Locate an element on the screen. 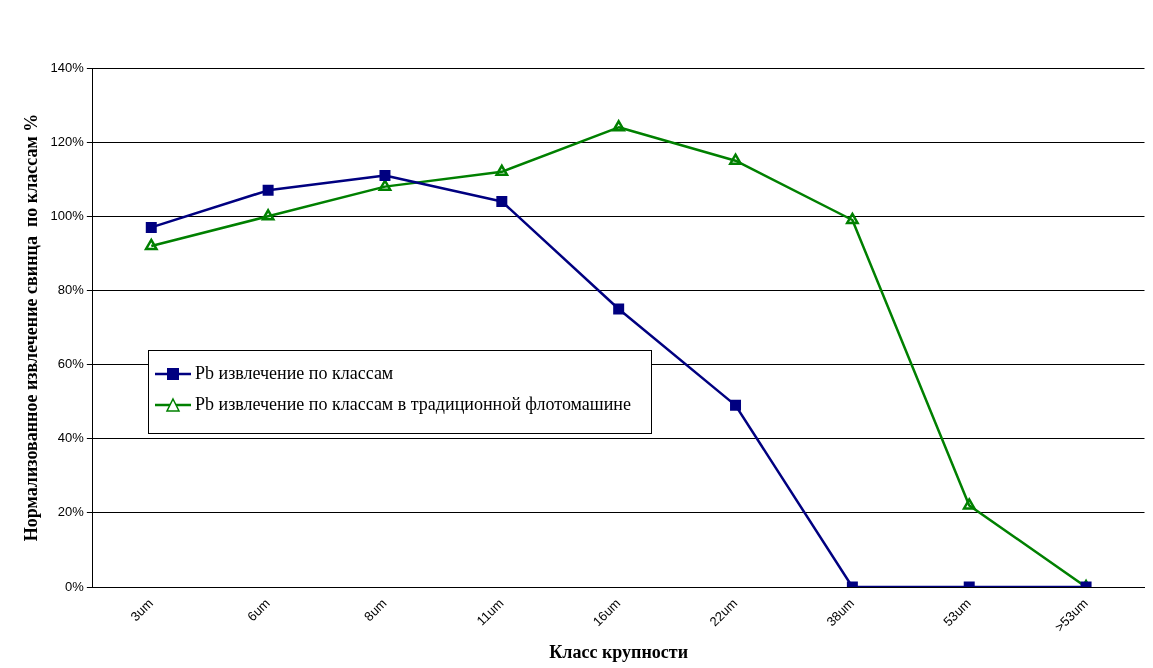 The image size is (1153, 668). y-tick-label: 0% is located at coordinates (75, 586).